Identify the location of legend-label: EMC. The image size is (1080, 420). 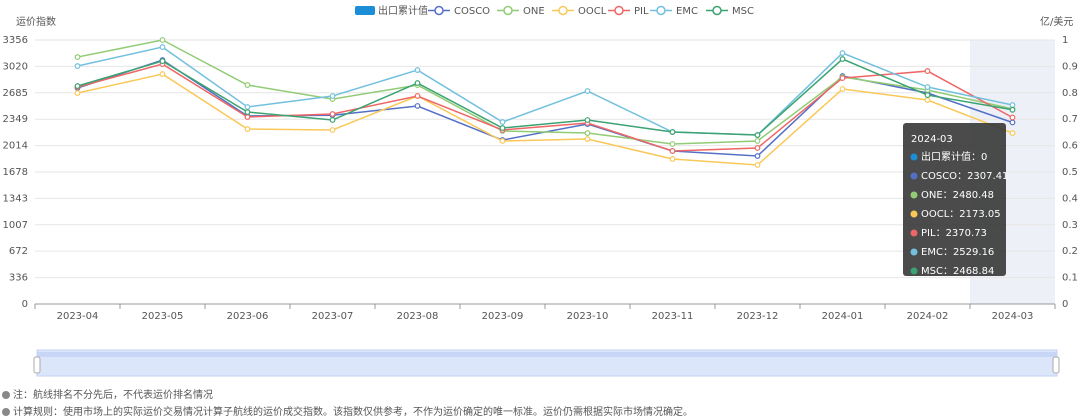
(687, 11).